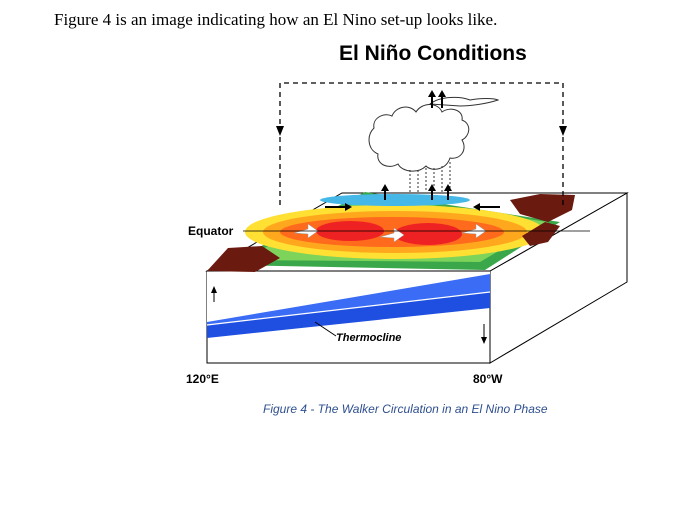  Describe the element at coordinates (348, 207) in the screenshot. I see `wind-arrowhead-west` at that location.